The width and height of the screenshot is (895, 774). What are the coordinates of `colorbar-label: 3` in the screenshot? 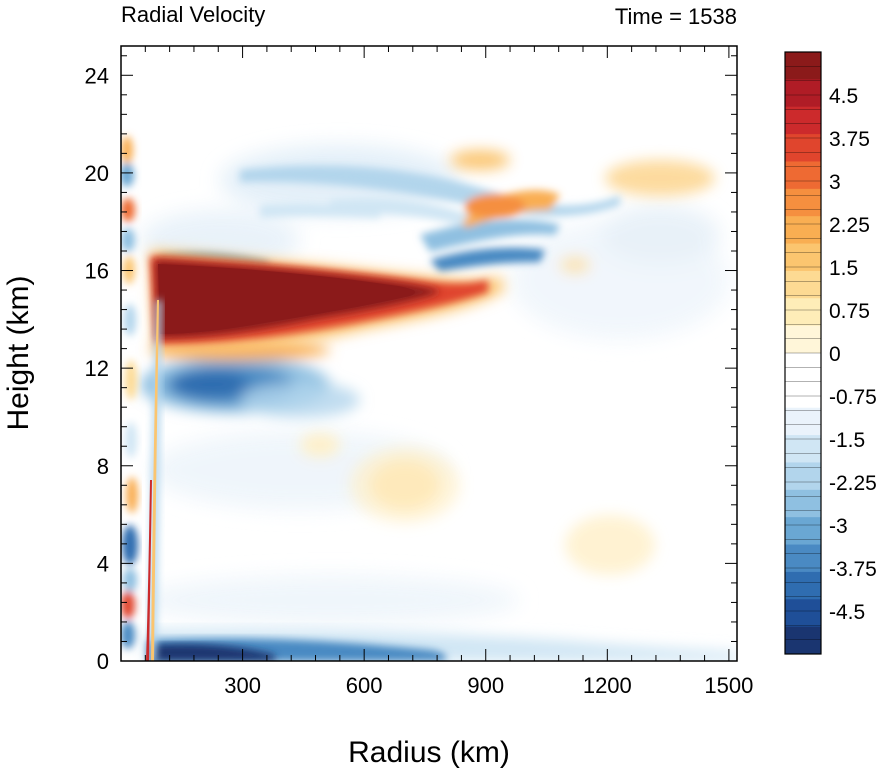 It's located at (835, 182).